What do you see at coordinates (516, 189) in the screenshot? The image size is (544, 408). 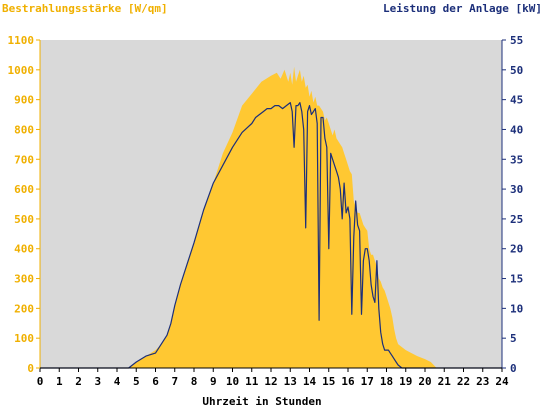 I see `right-tick-label: 30` at bounding box center [516, 189].